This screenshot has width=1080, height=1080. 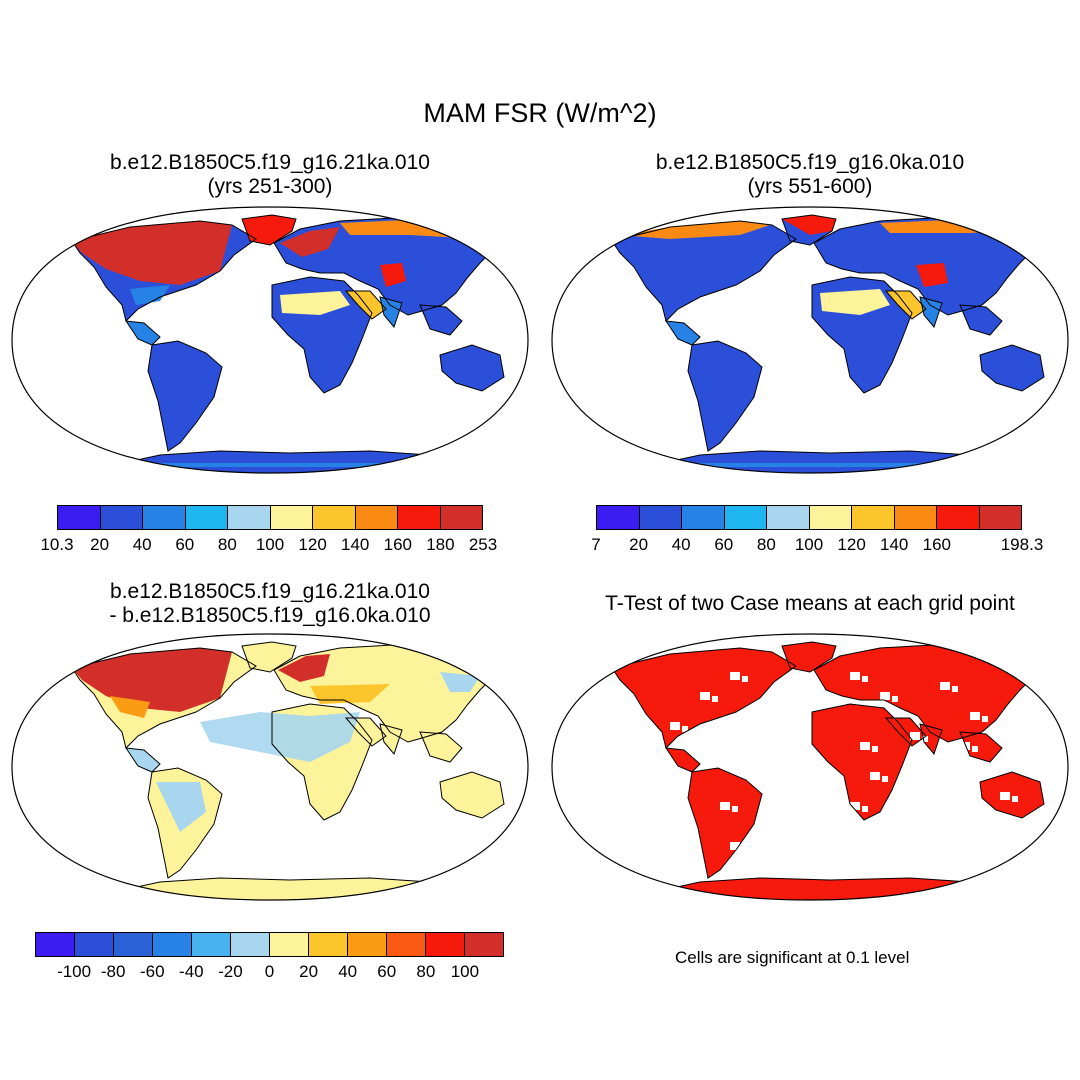 What do you see at coordinates (397, 544) in the screenshot?
I see `colorbar-tick-label: 160` at bounding box center [397, 544].